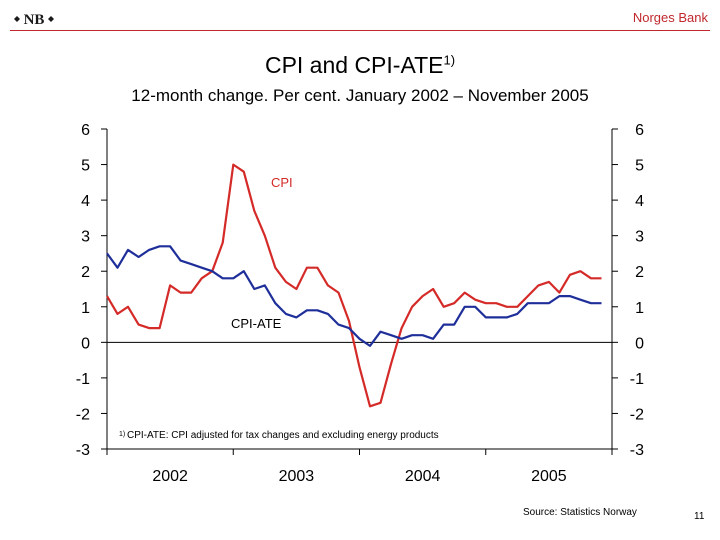  I want to click on chart-labels: CPI CPI-ATE, so click(262, 253).